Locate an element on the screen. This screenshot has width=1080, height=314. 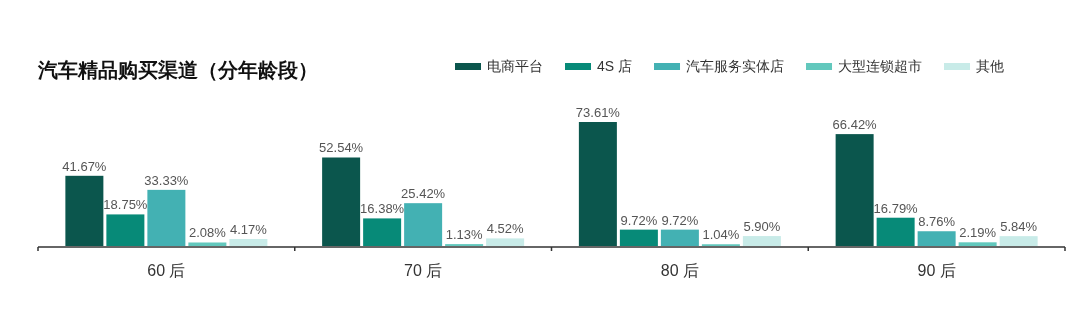
data-label: 5.90% is located at coordinates (762, 227).